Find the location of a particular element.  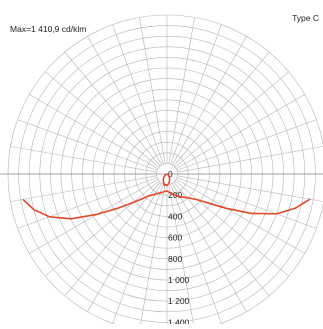

radial-tick-label: 1 000 is located at coordinates (179, 280).